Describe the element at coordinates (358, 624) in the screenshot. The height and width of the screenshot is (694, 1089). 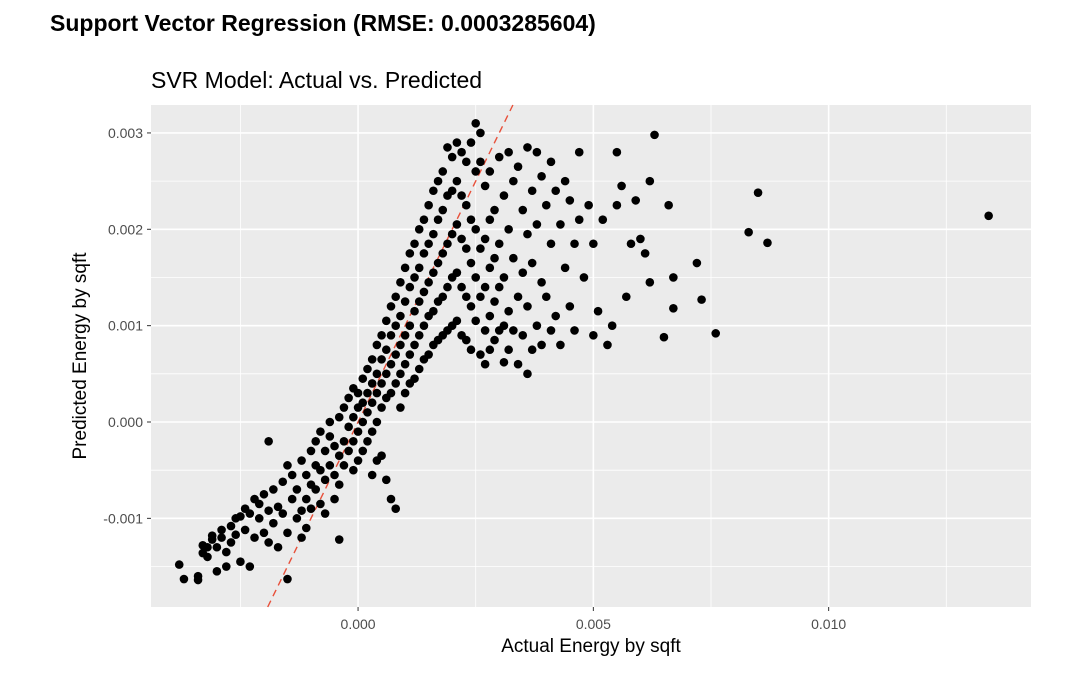
I see `x-tick-label: 0.000` at that location.